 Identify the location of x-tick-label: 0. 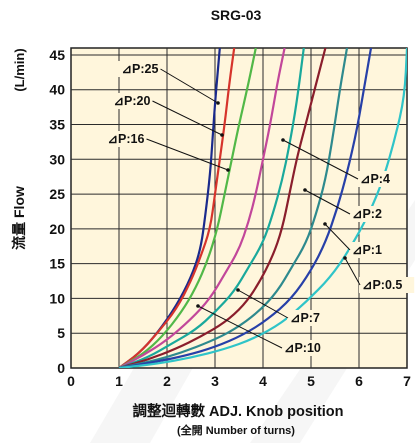
(71, 381).